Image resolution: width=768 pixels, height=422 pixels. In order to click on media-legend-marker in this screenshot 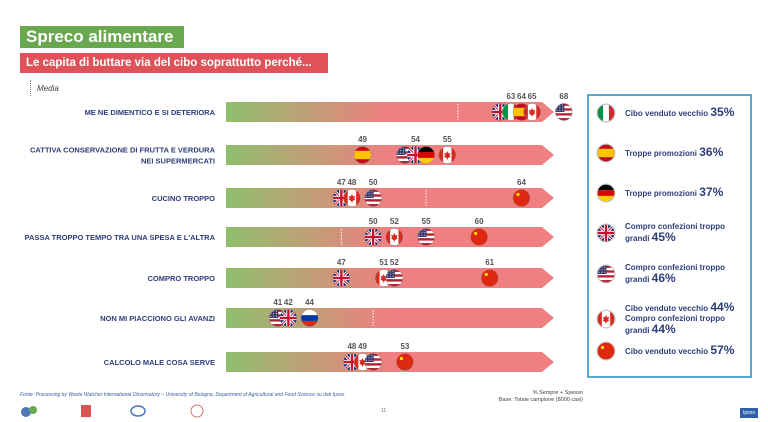, I will do `click(30, 88)`.